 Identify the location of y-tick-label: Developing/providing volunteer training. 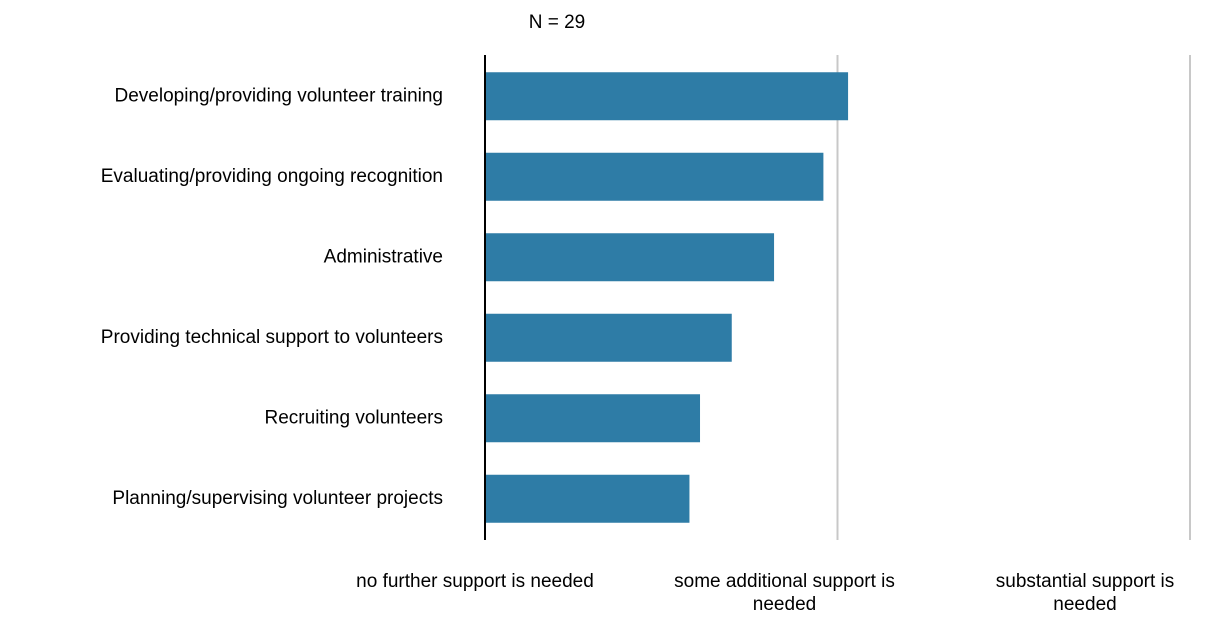
(279, 95).